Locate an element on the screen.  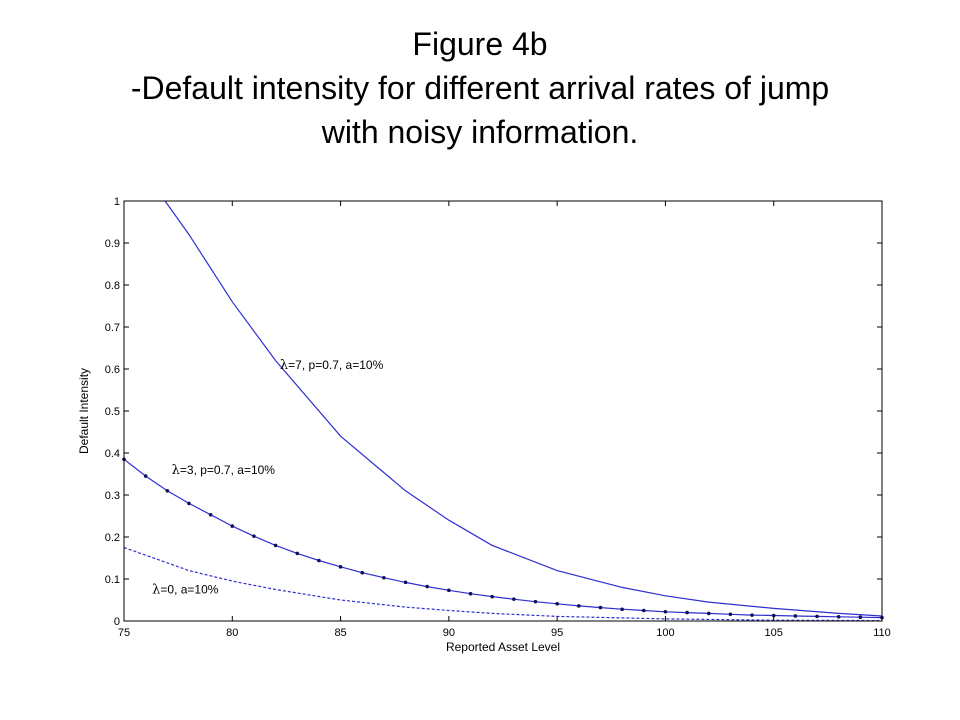
x-tick-label: 100 is located at coordinates (665, 633).